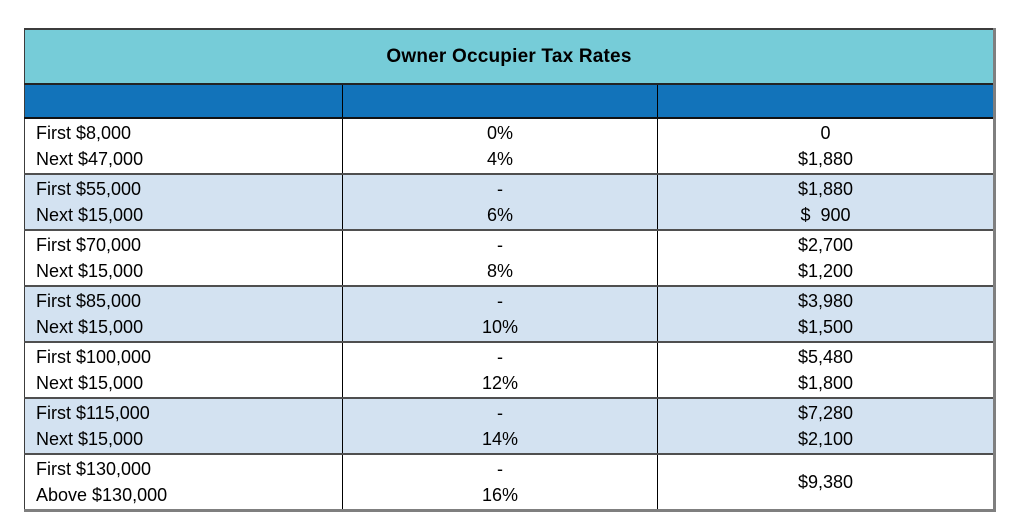 This screenshot has width=1024, height=529. What do you see at coordinates (184, 146) in the screenshot?
I see `income-band-cell: First $8,000 Next $47,000` at bounding box center [184, 146].